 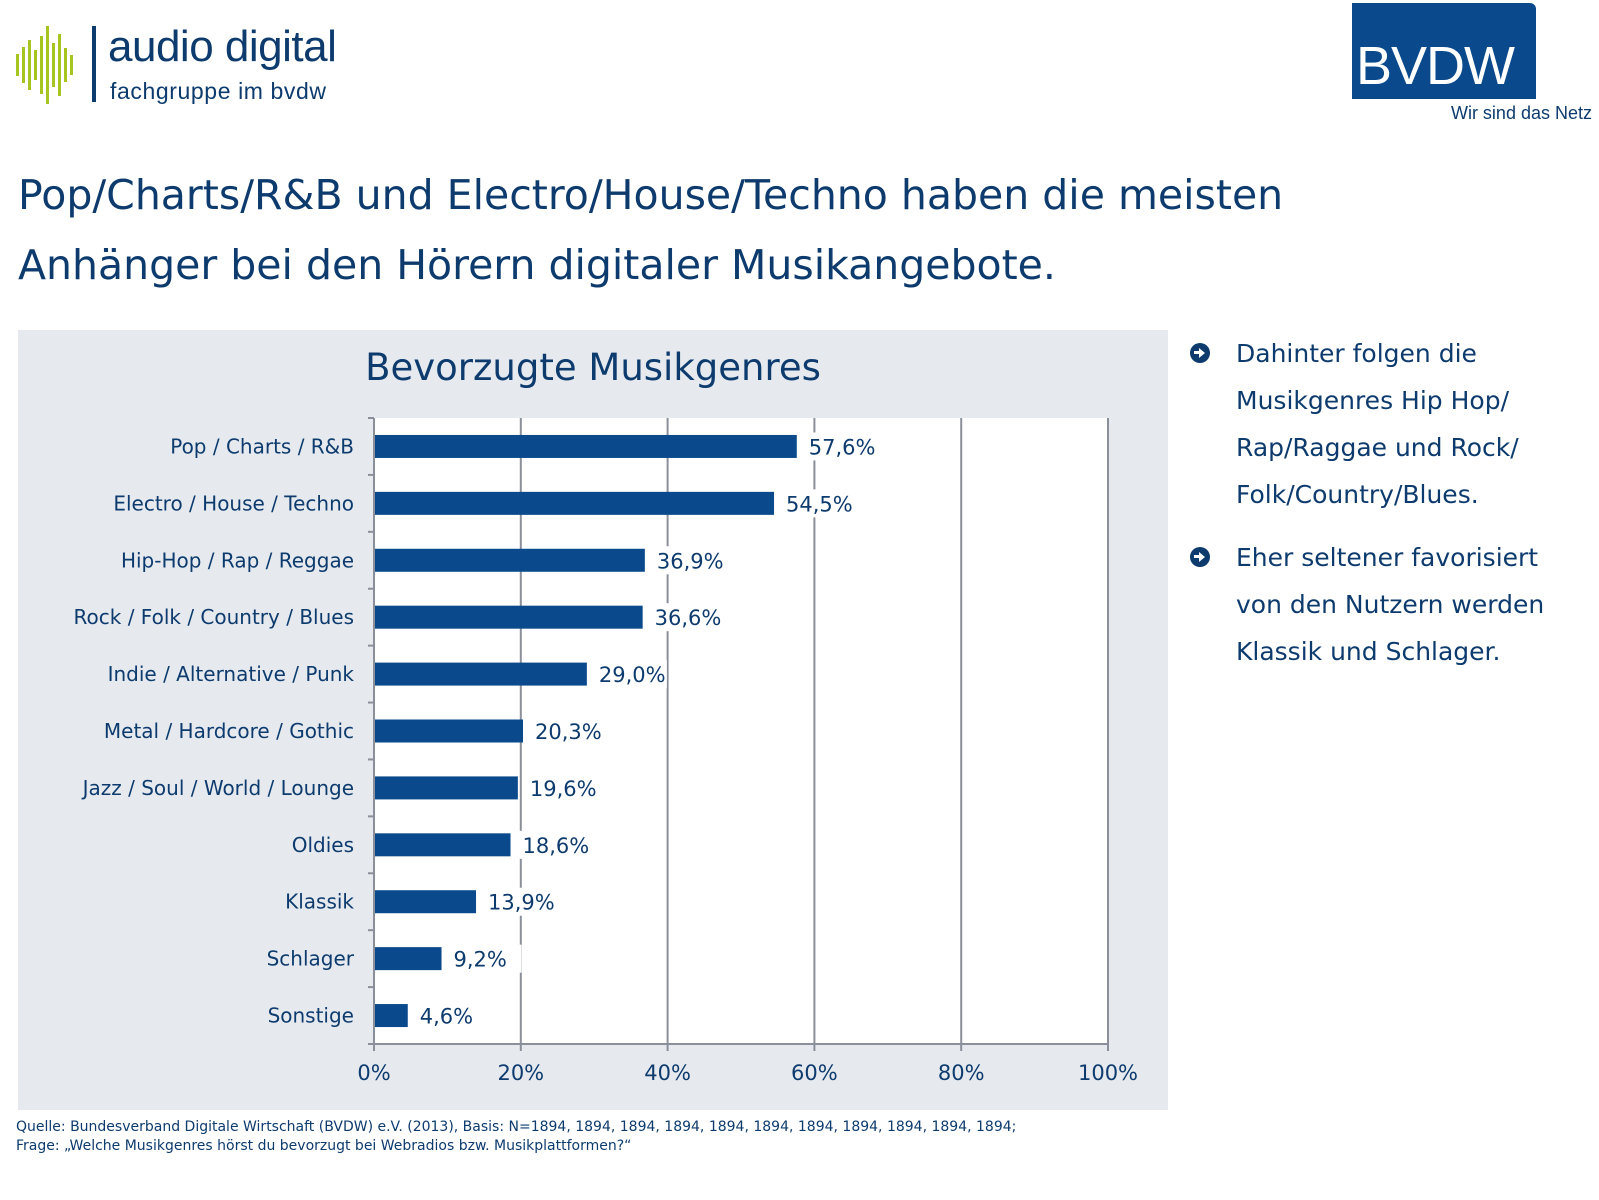 What do you see at coordinates (373, 1073) in the screenshot?
I see `x-tick-label: 0%` at bounding box center [373, 1073].